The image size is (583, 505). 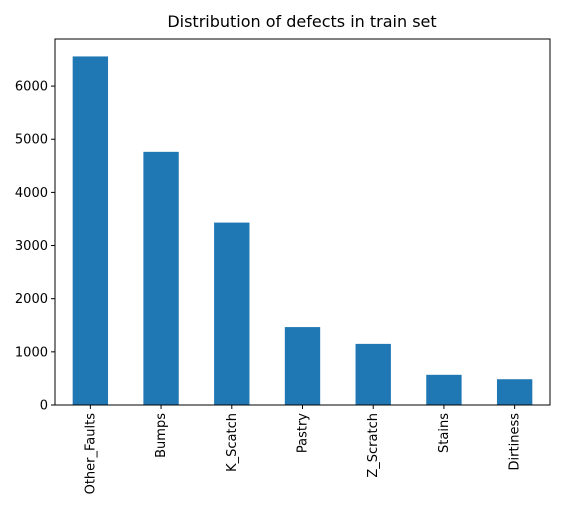 I want to click on bar-k-scatch, so click(x=232, y=313).